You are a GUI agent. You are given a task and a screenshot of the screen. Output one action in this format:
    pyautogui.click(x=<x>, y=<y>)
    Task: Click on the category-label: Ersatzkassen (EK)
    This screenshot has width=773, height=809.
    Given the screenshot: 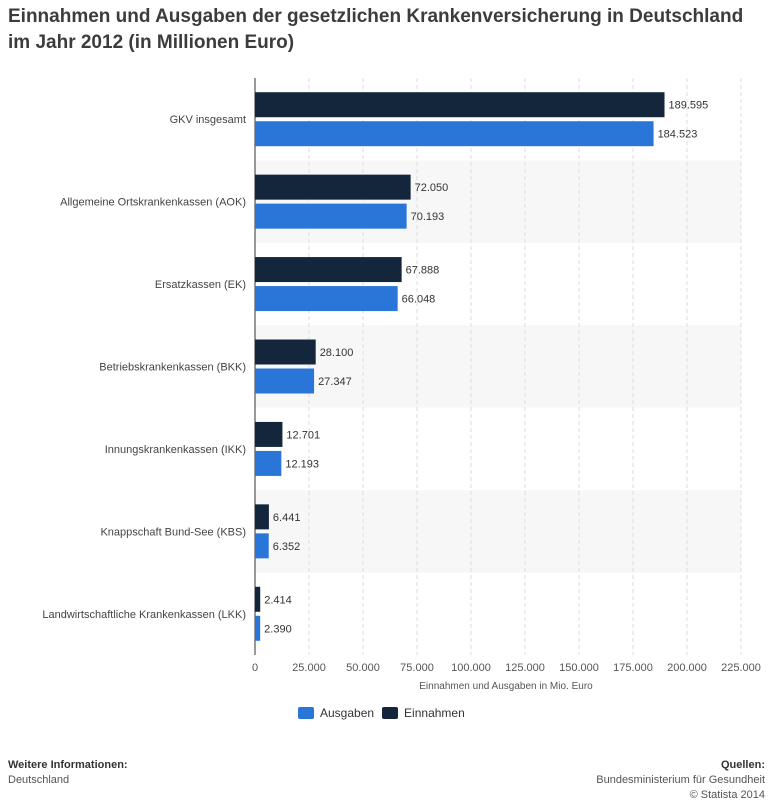 What is the action you would take?
    pyautogui.click(x=200, y=285)
    